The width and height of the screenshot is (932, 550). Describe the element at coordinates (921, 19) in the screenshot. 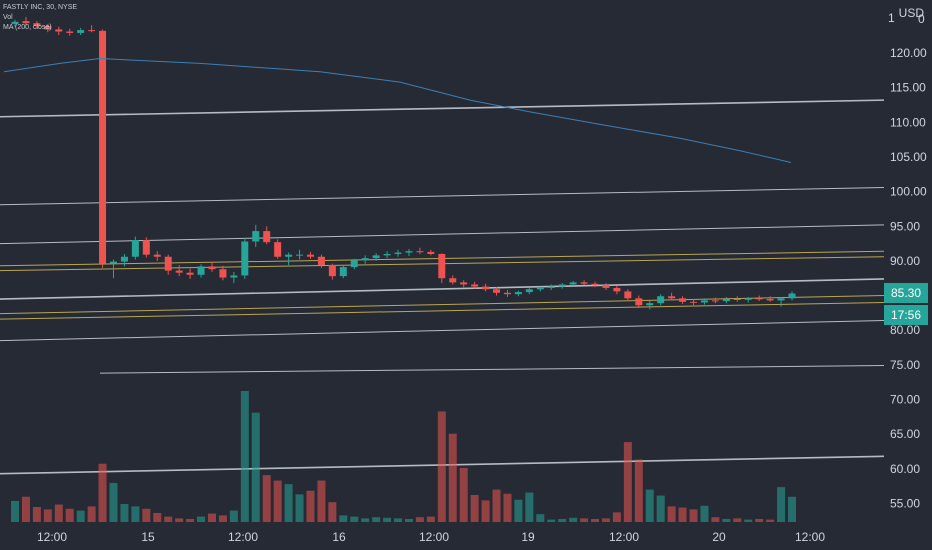

I see `price-tick-label: 0` at that location.